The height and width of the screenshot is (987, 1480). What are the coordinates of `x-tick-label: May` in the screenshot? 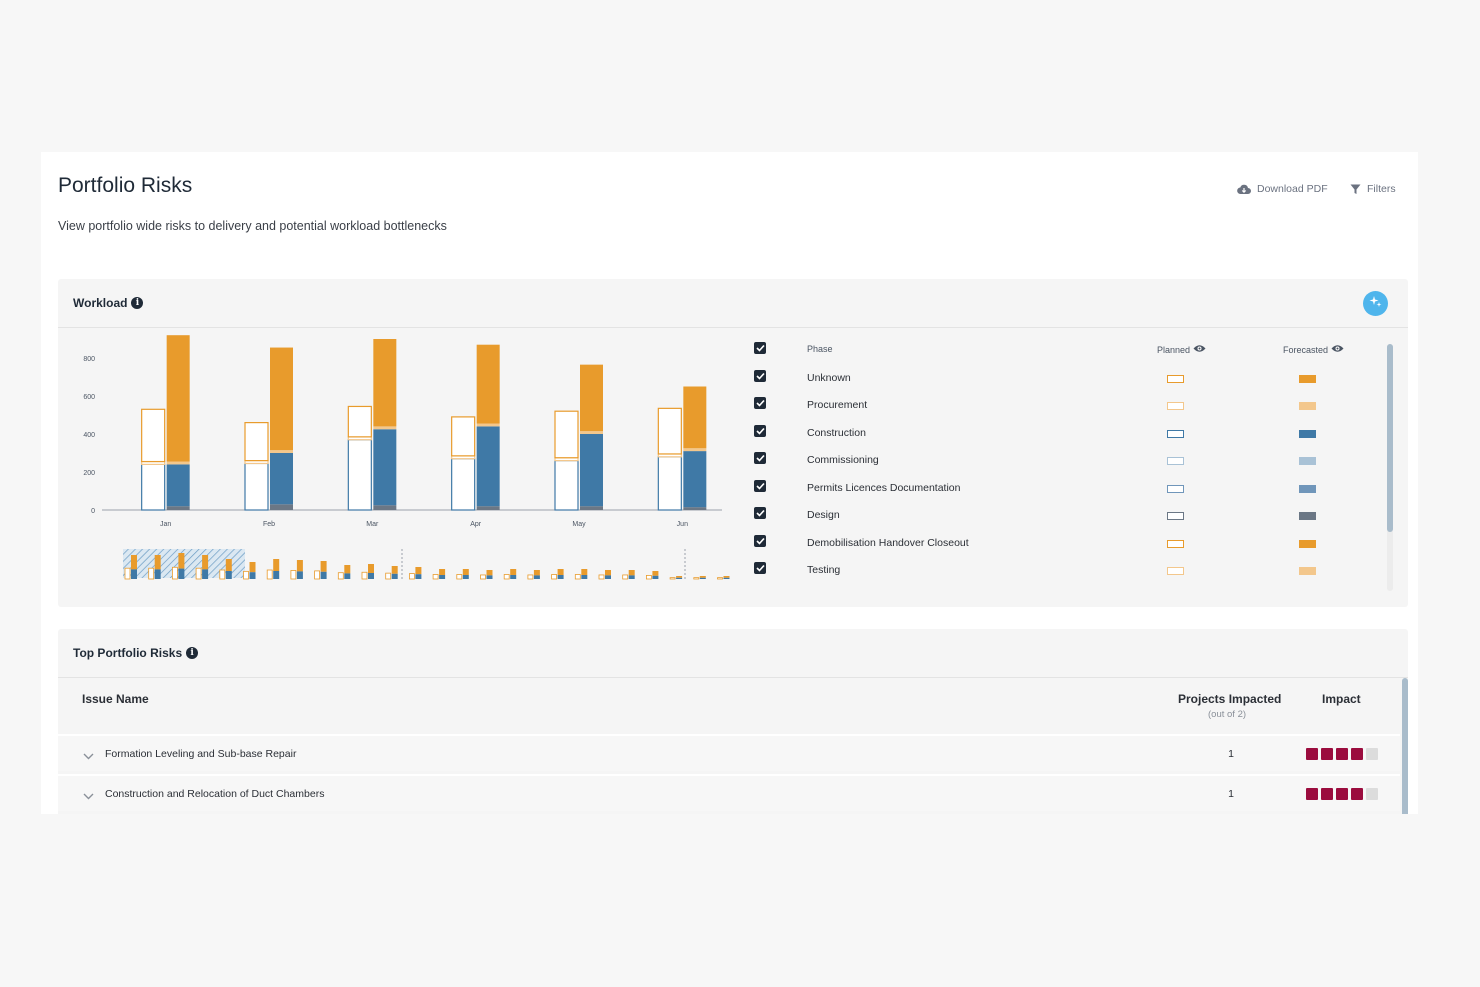 It's located at (579, 524).